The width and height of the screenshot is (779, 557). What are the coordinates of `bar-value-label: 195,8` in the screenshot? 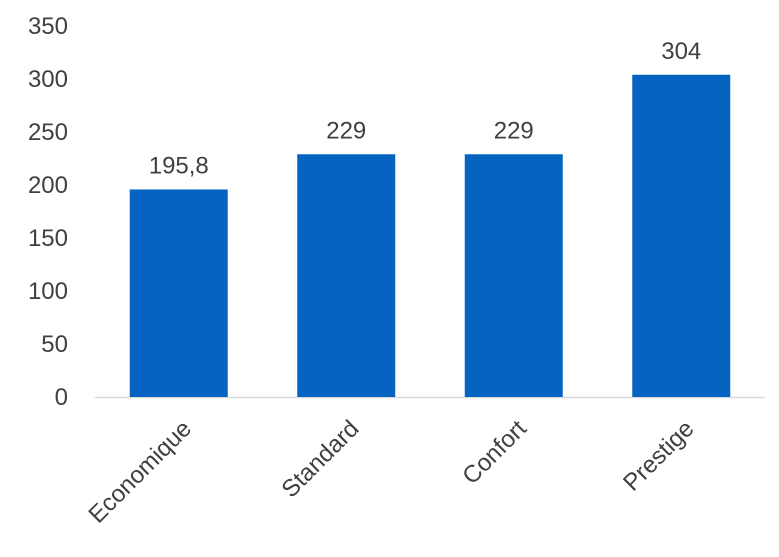 It's located at (179, 165).